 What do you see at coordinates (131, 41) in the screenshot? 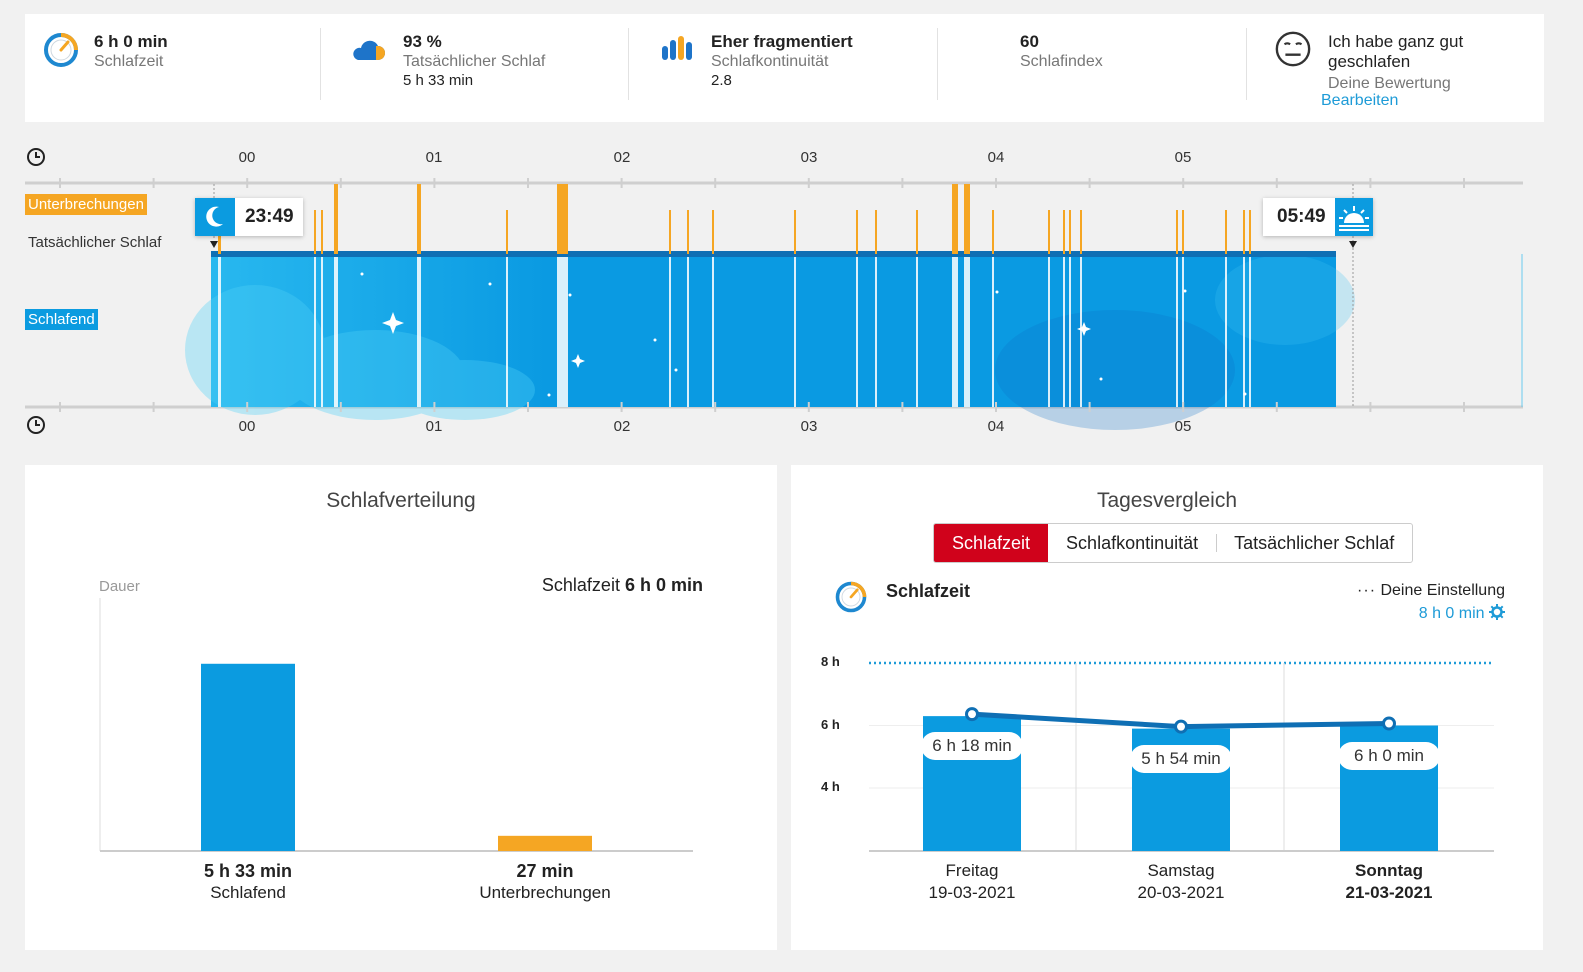
I see `sleep-time-value: 6 h 0 min` at bounding box center [131, 41].